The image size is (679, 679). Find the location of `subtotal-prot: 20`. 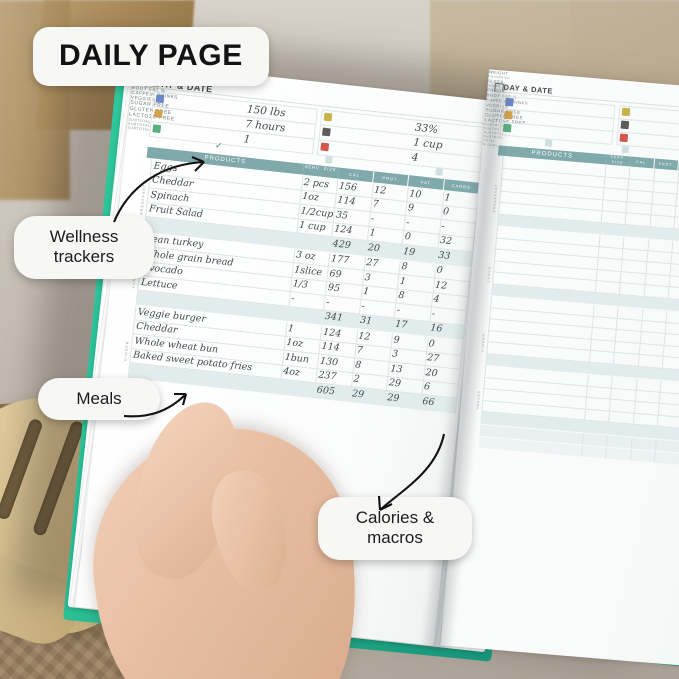

subtotal-prot: 20 is located at coordinates (374, 247).